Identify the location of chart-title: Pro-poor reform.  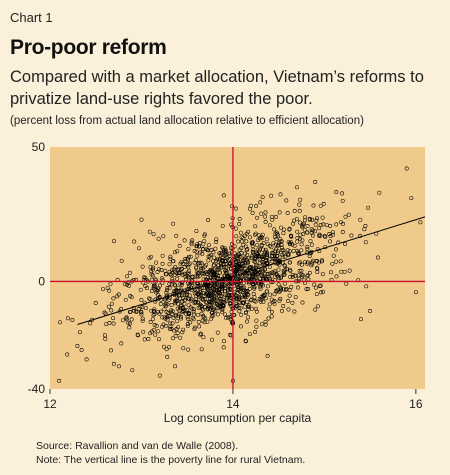
(88, 47).